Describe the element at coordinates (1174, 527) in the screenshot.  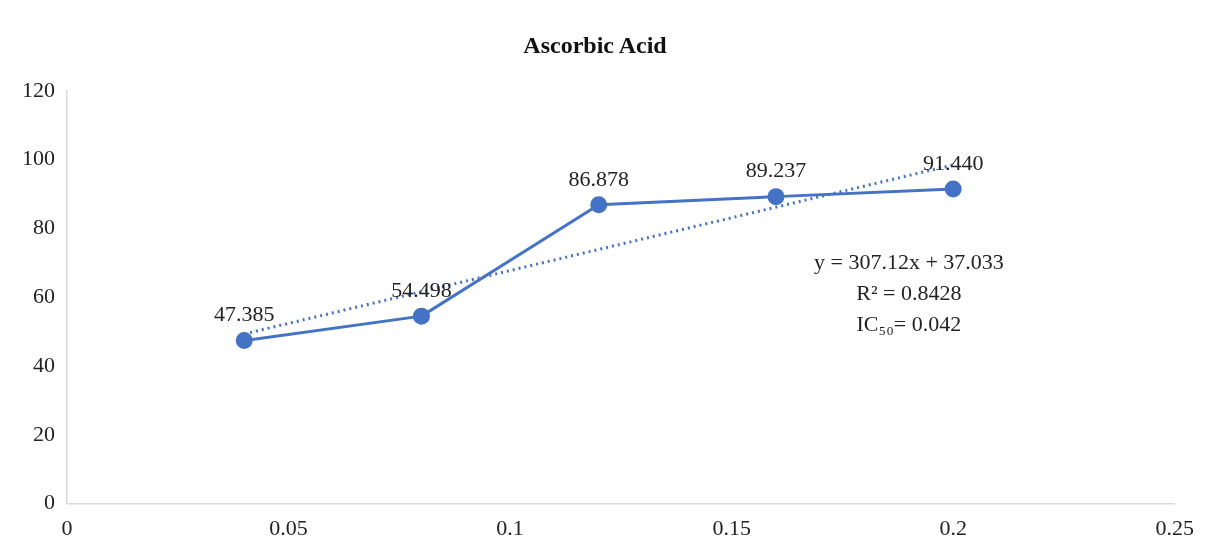
I see `x-tick-label: 0.25` at that location.